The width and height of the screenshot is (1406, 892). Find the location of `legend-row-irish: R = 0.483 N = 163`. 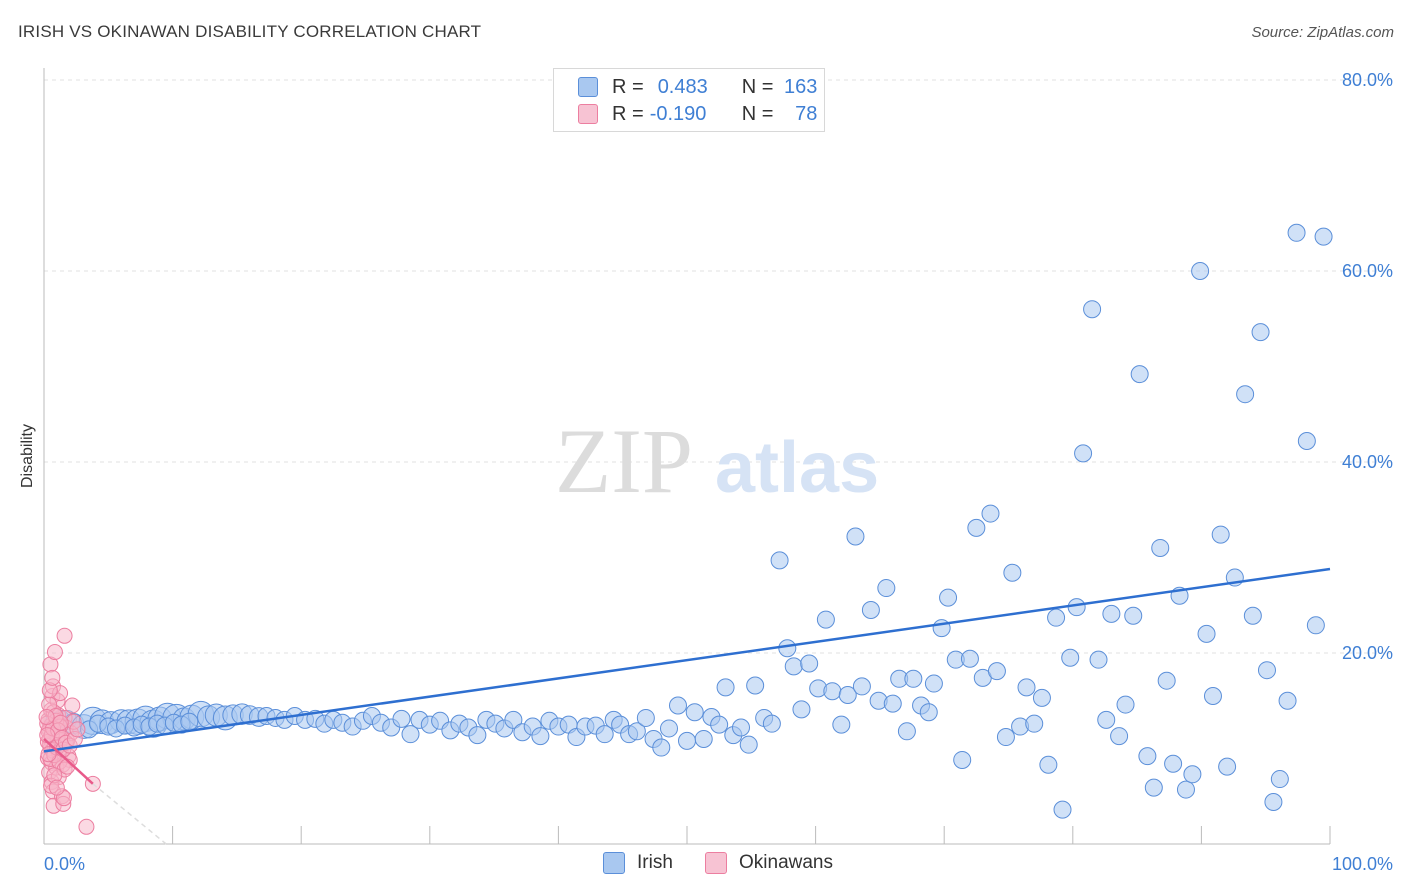

legend-row-irish: R = 0.483 N = 163 is located at coordinates (697, 87).